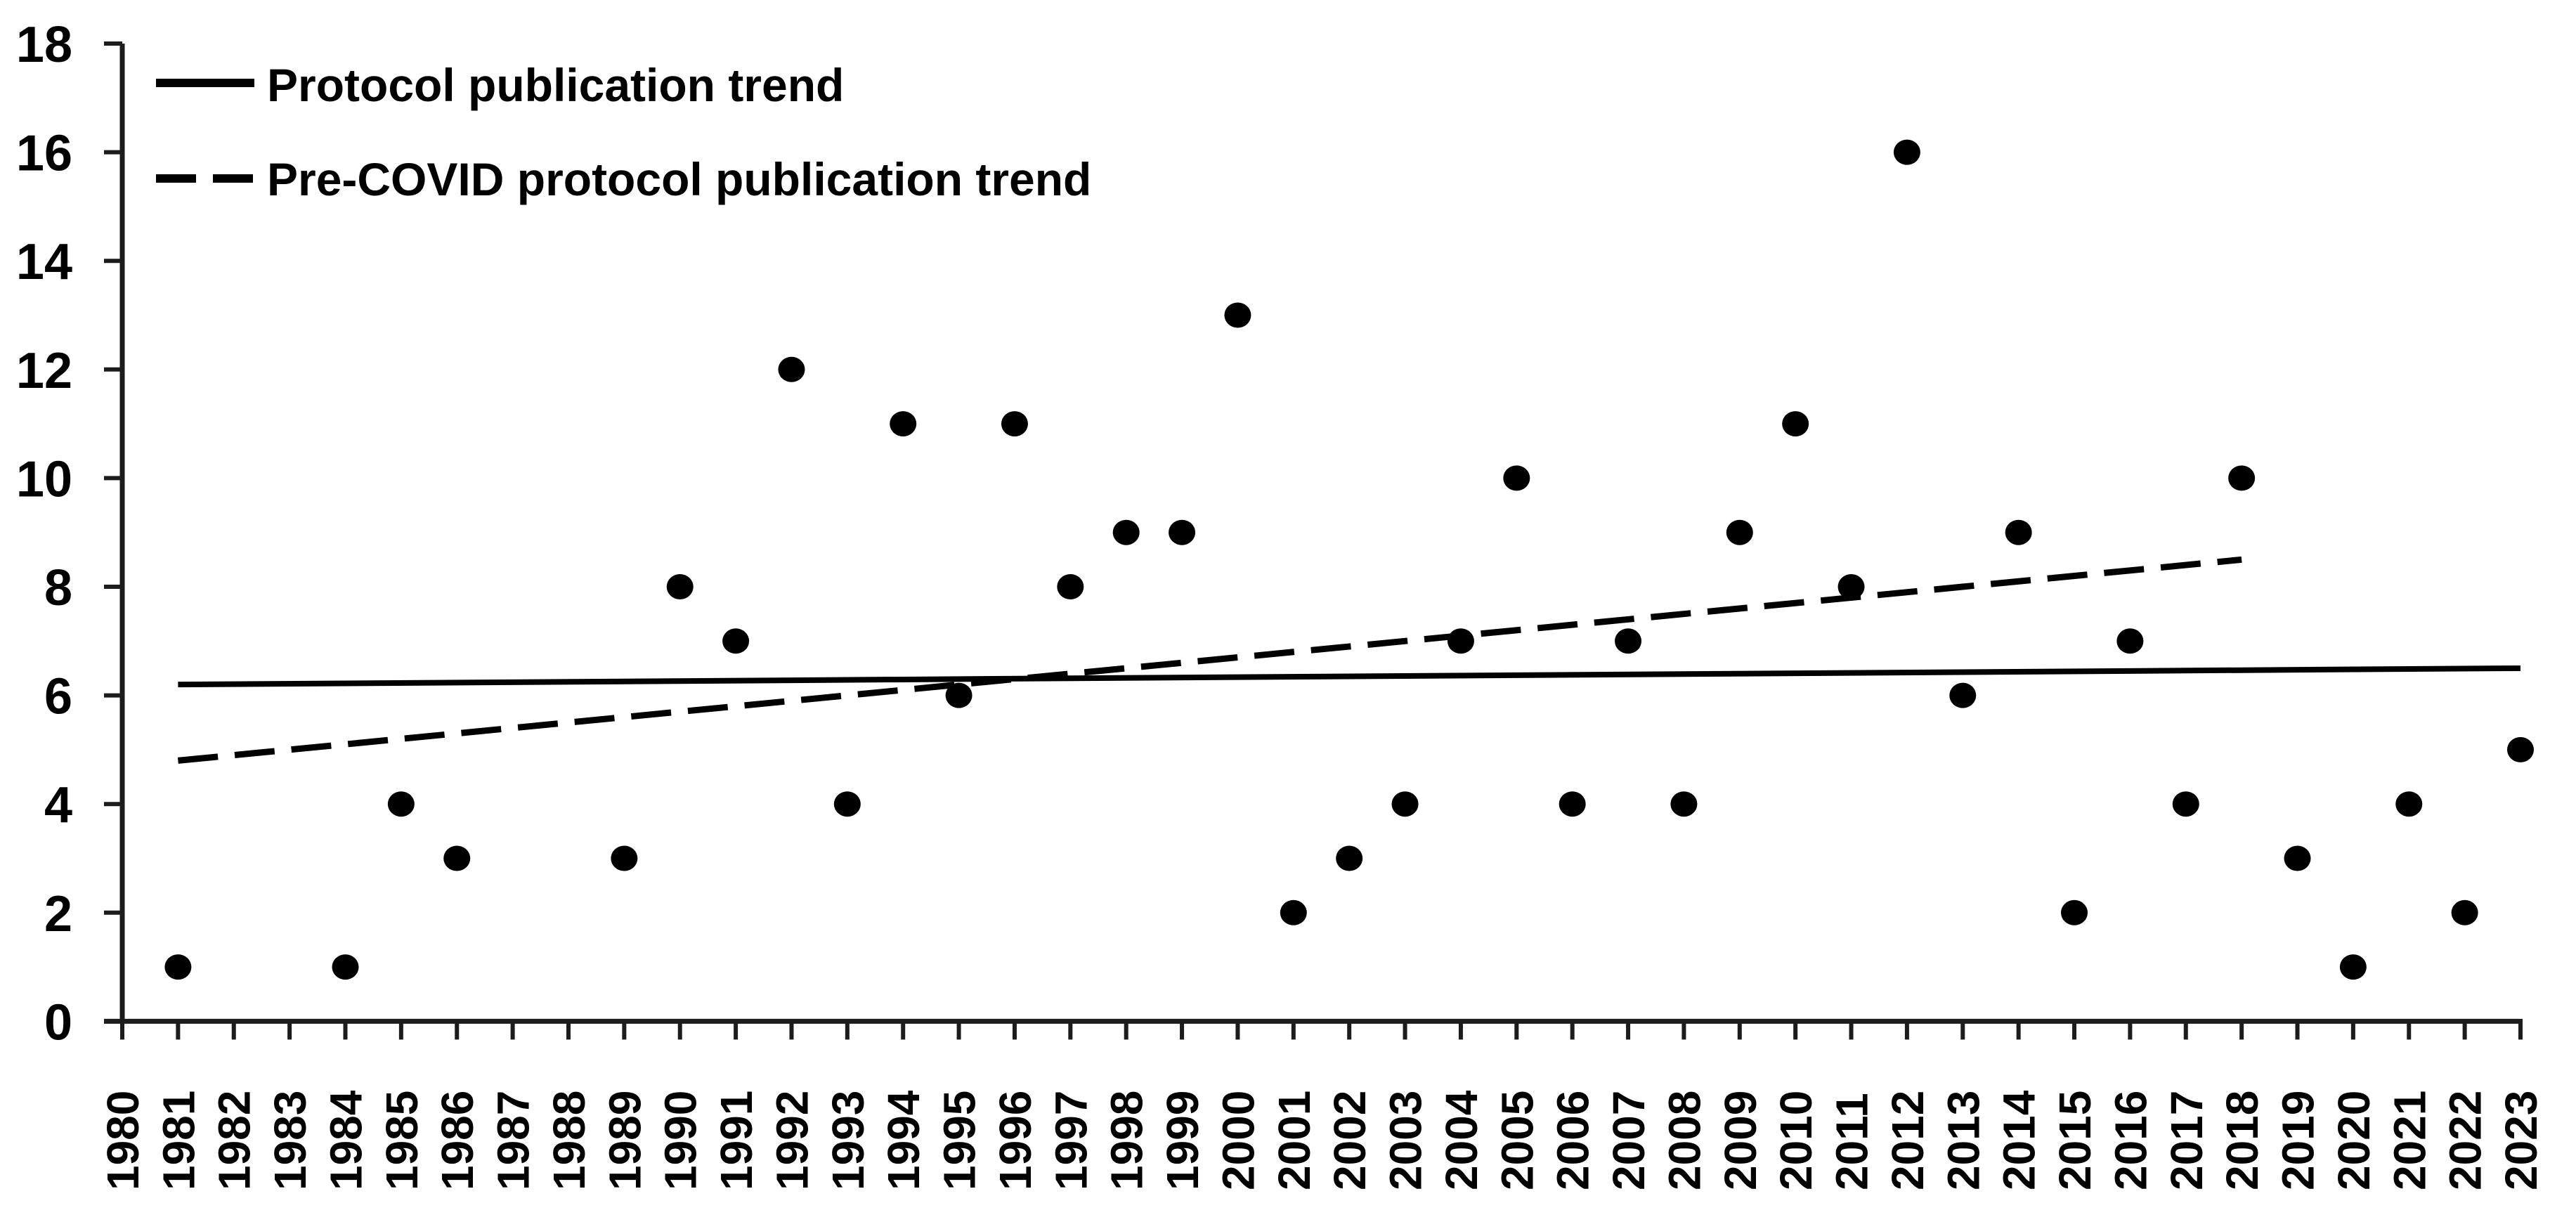 The height and width of the screenshot is (1222, 2576). Describe the element at coordinates (792, 1140) in the screenshot. I see `x-axis-tick-label: 1992` at that location.